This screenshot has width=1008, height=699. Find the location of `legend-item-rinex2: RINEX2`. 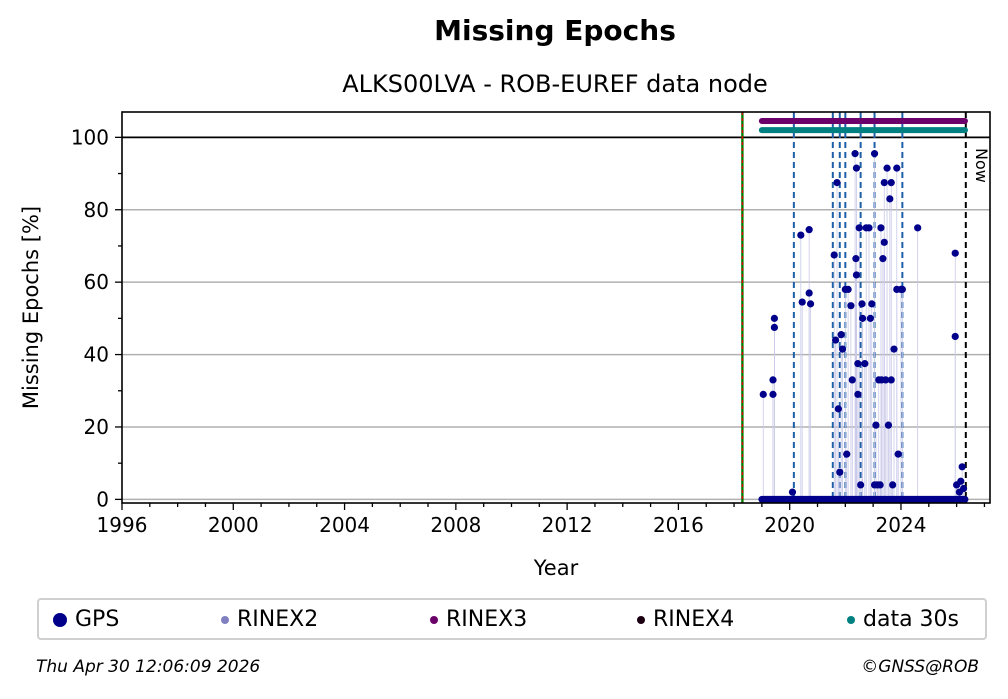

legend-item-rinex2: RINEX2 is located at coordinates (269, 619).